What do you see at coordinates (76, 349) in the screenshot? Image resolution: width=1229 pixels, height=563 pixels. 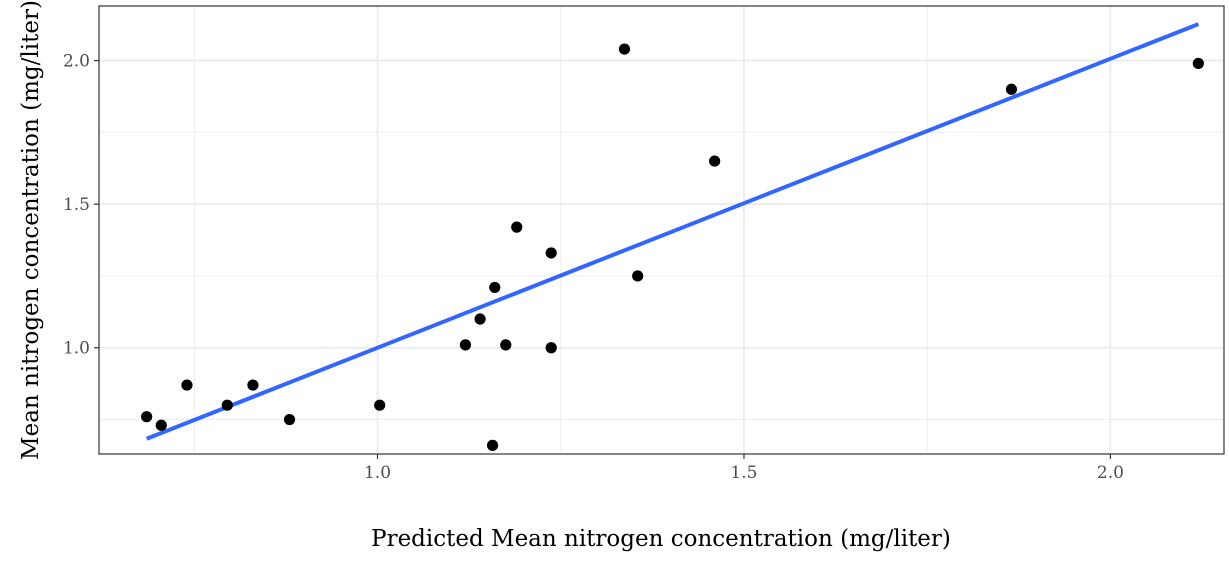 I see `y-tick-label: 1.0` at bounding box center [76, 349].